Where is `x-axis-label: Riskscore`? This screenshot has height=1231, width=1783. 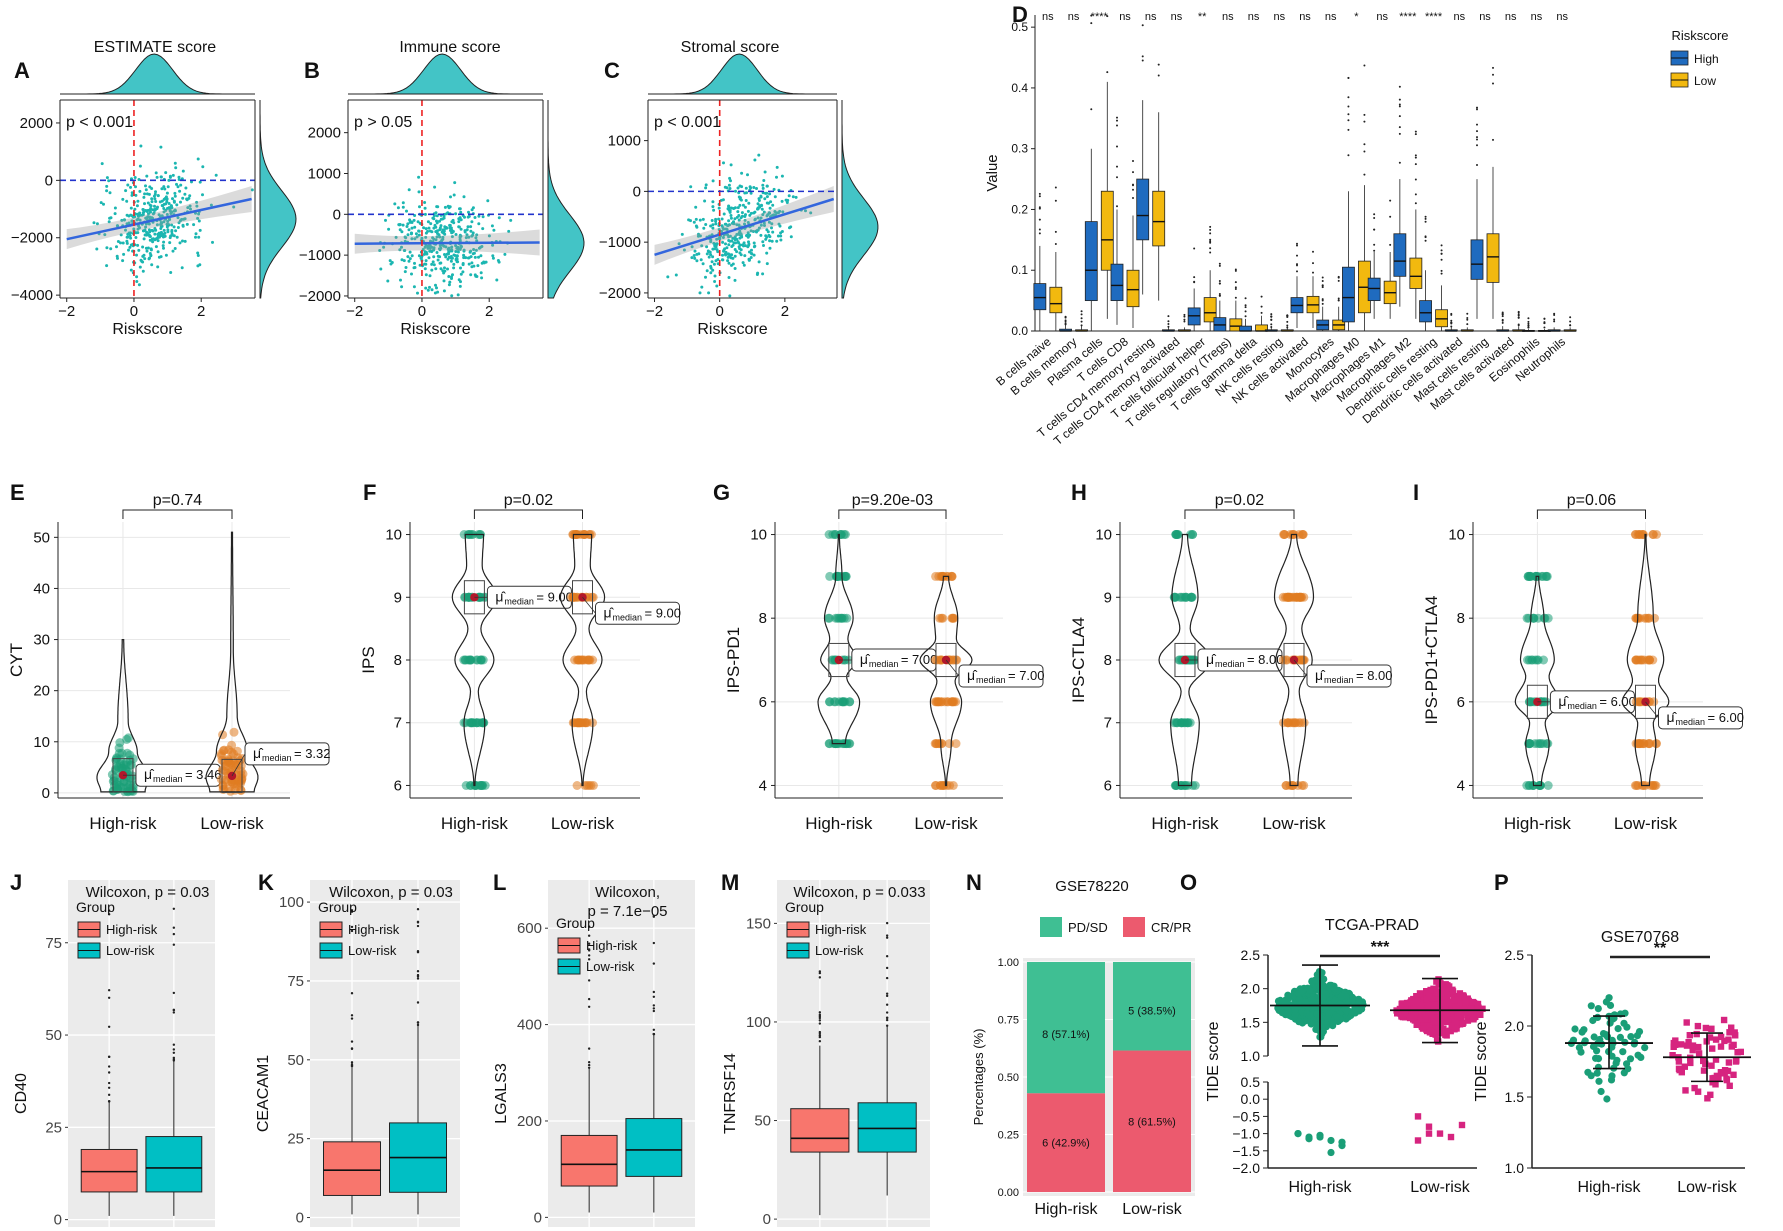
x-axis-label: Riskscore is located at coordinates (147, 329).